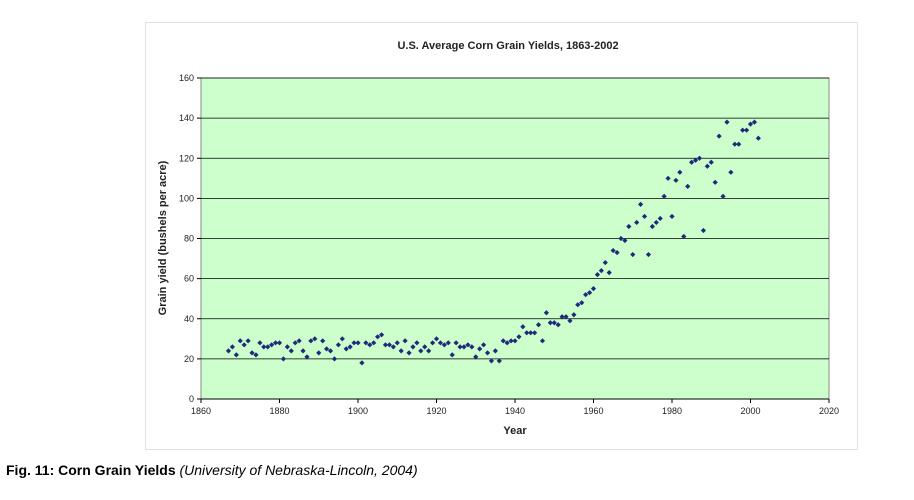  I want to click on x-axis-label: Year, so click(515, 431).